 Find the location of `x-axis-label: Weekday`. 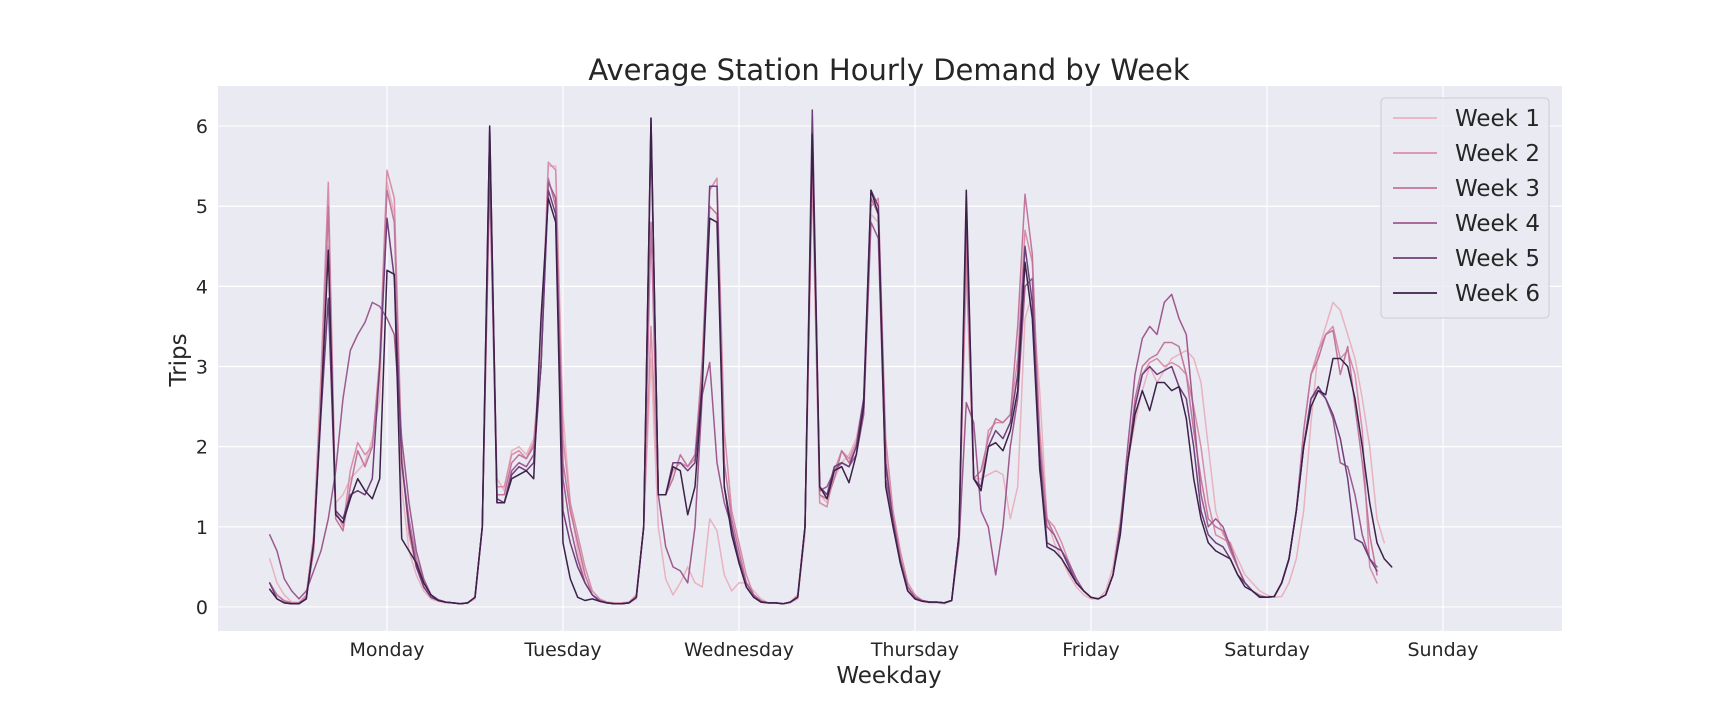

x-axis-label: Weekday is located at coordinates (888, 676).